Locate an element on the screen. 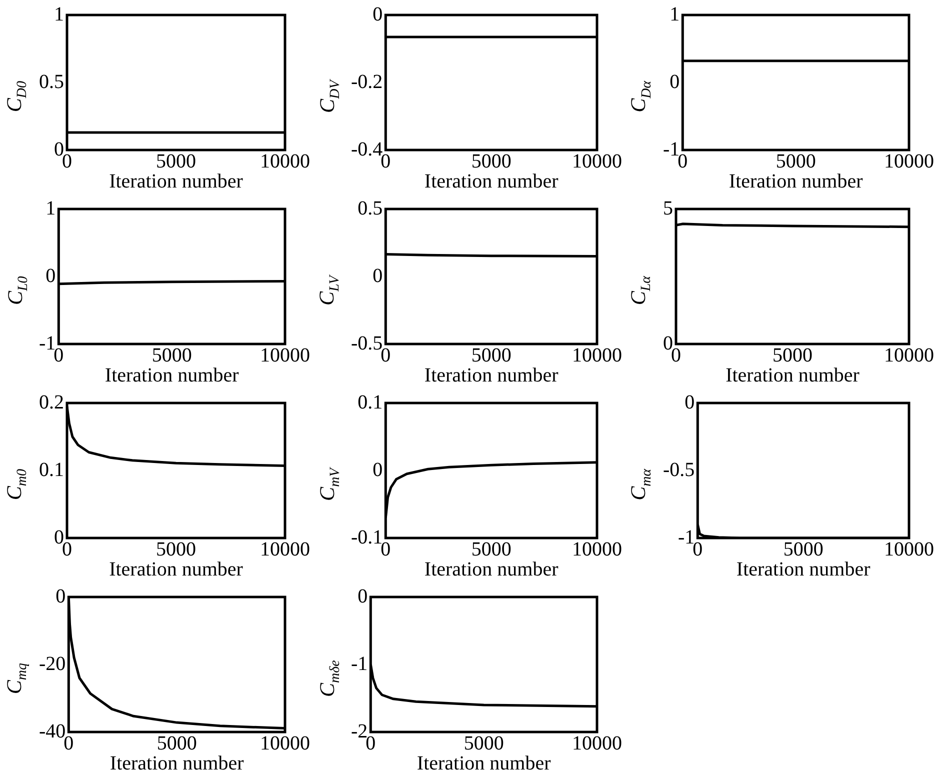 This screenshot has width=941, height=777. y-tick-label: -2 is located at coordinates (359, 731).